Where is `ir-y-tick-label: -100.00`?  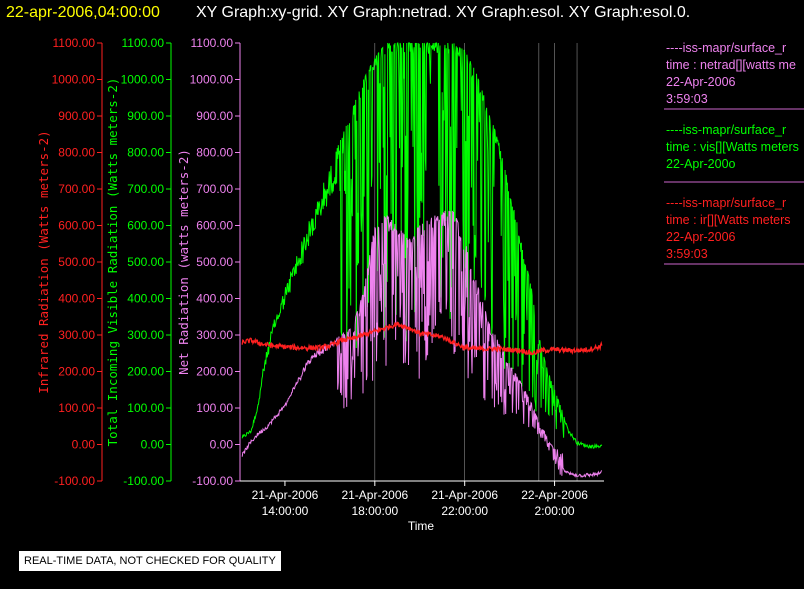 ir-y-tick-label: -100.00 is located at coordinates (74, 481).